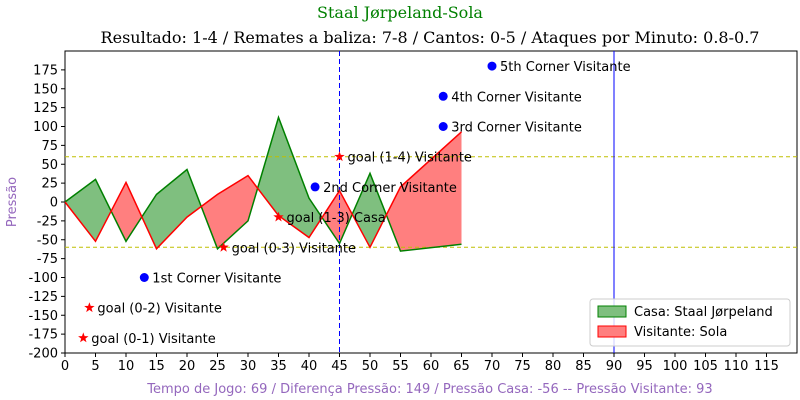 This screenshot has width=800, height=400. What do you see at coordinates (705, 366) in the screenshot?
I see `x-tick-label: 105` at bounding box center [705, 366].